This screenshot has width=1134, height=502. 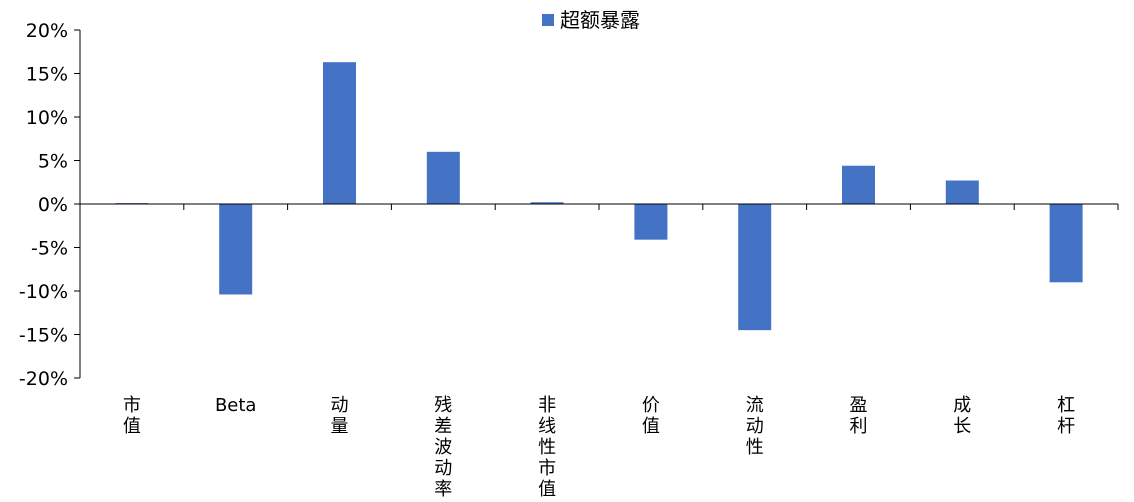 I want to click on y-tick-label: -20%, so click(x=43, y=379).